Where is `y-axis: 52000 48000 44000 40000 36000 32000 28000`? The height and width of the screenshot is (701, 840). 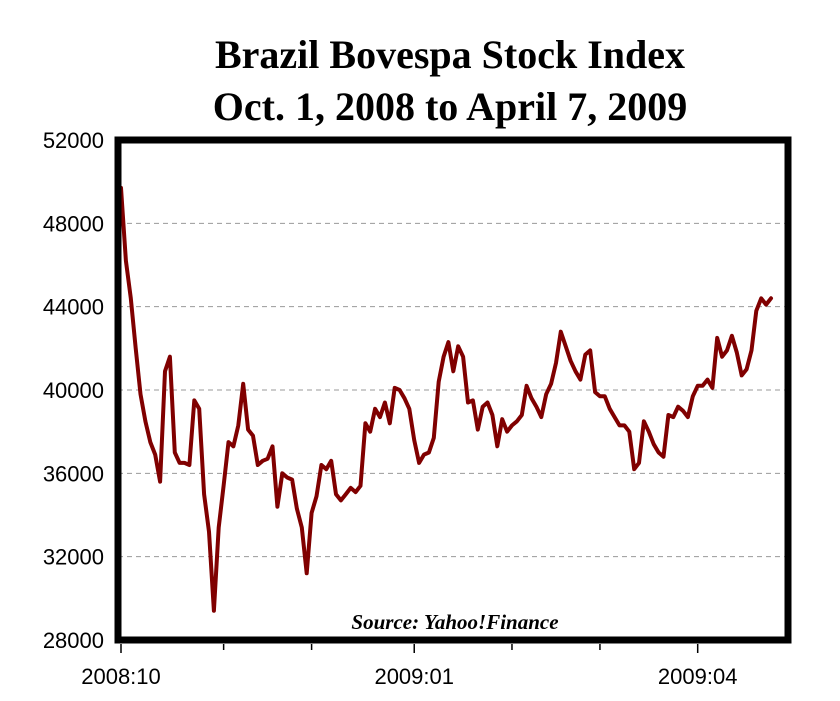 y-axis: 52000 48000 44000 40000 36000 32000 28000 is located at coordinates (73, 390).